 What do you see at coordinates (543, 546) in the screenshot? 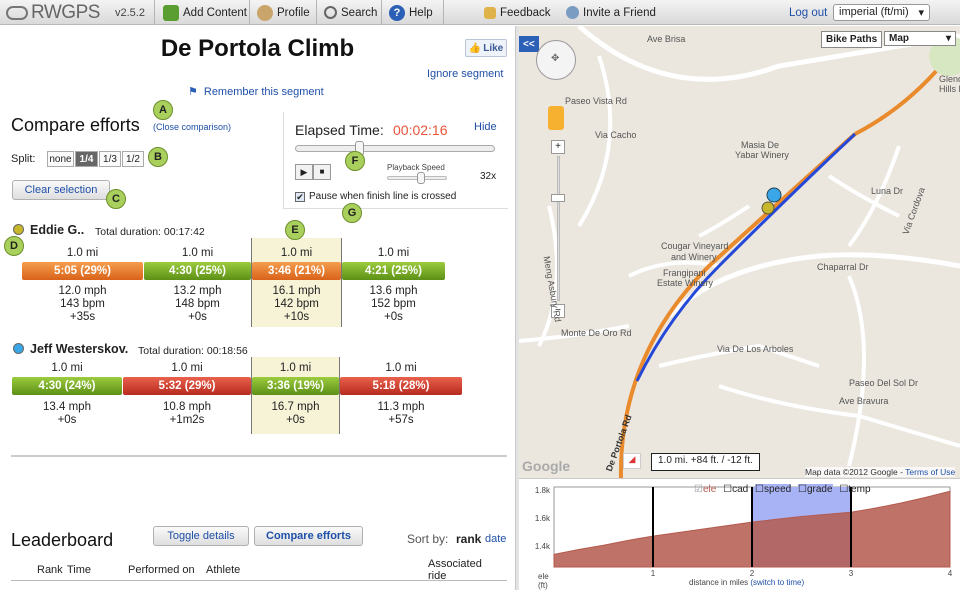
I see `y-tick-label: 1.4k` at bounding box center [543, 546].